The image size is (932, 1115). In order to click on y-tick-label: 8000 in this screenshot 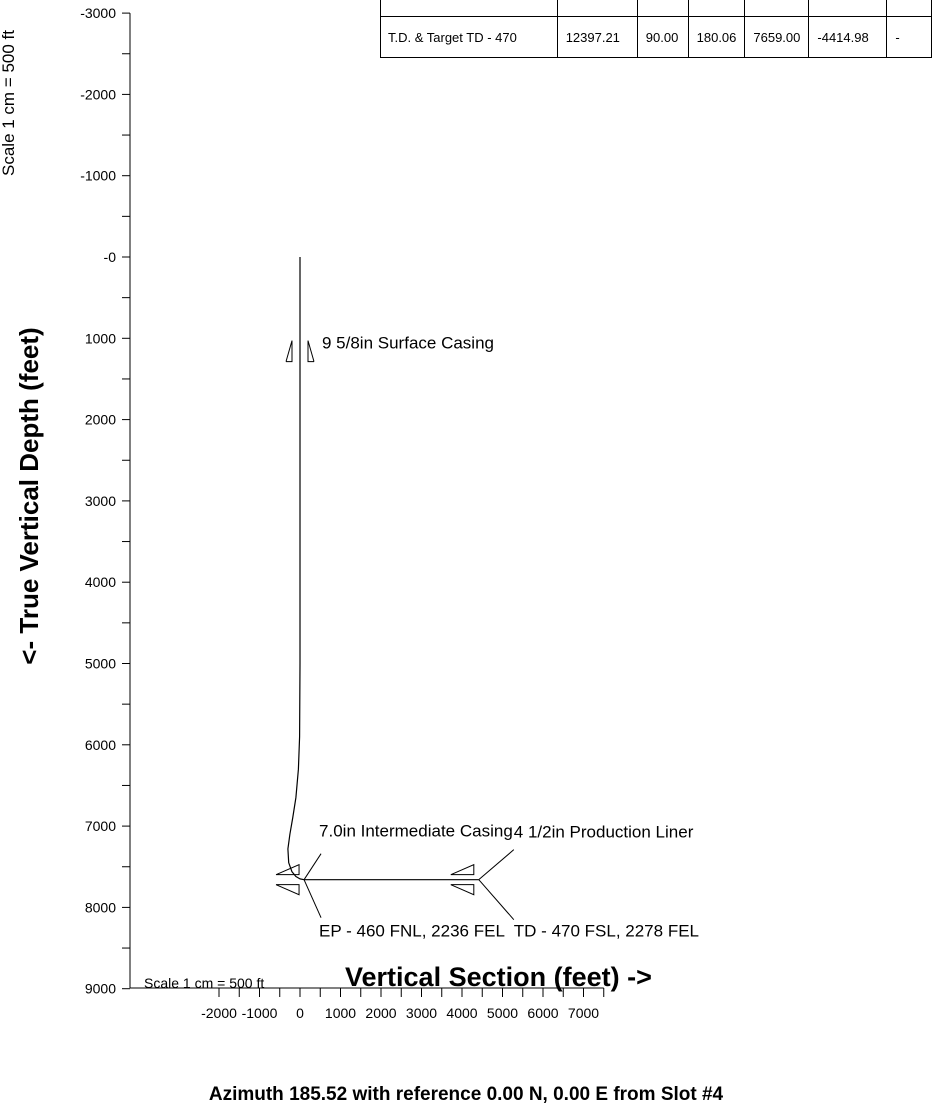, I will do `click(100, 907)`.